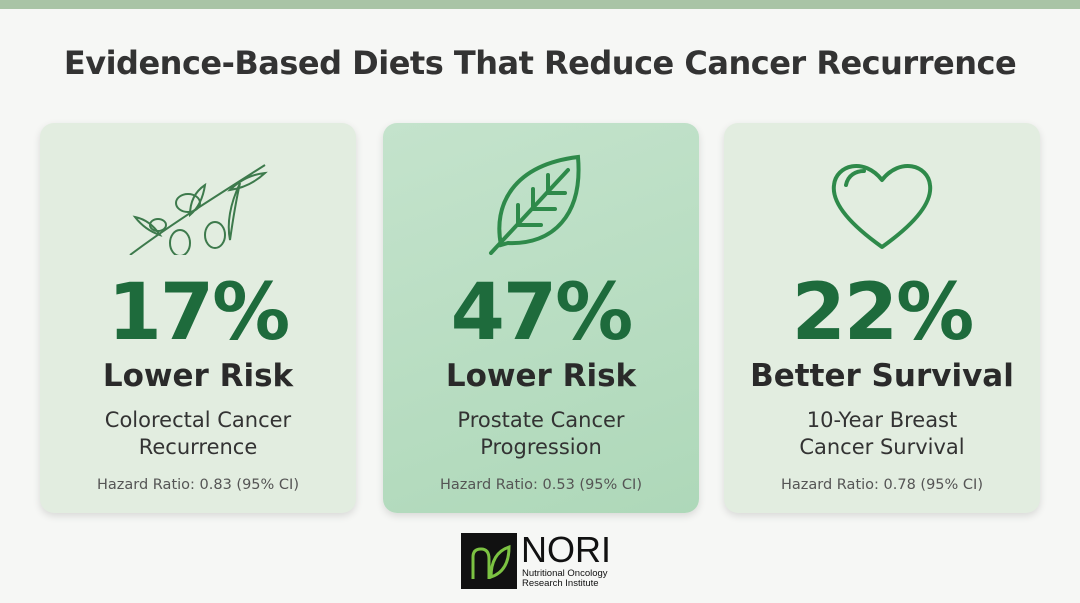 Image resolution: width=1080 pixels, height=603 pixels. I want to click on description: Cancer Survival, so click(882, 447).